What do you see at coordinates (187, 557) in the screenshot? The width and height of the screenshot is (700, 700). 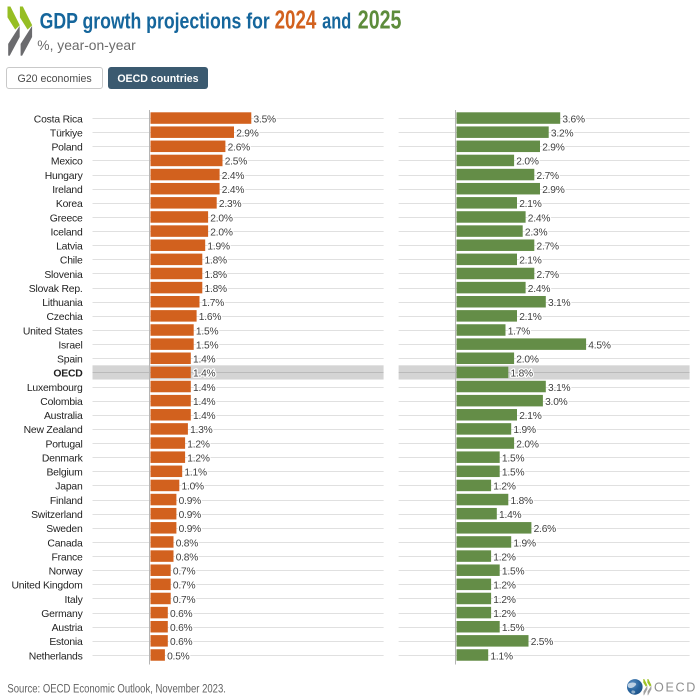 I see `svg-text: 0.8%` at bounding box center [187, 557].